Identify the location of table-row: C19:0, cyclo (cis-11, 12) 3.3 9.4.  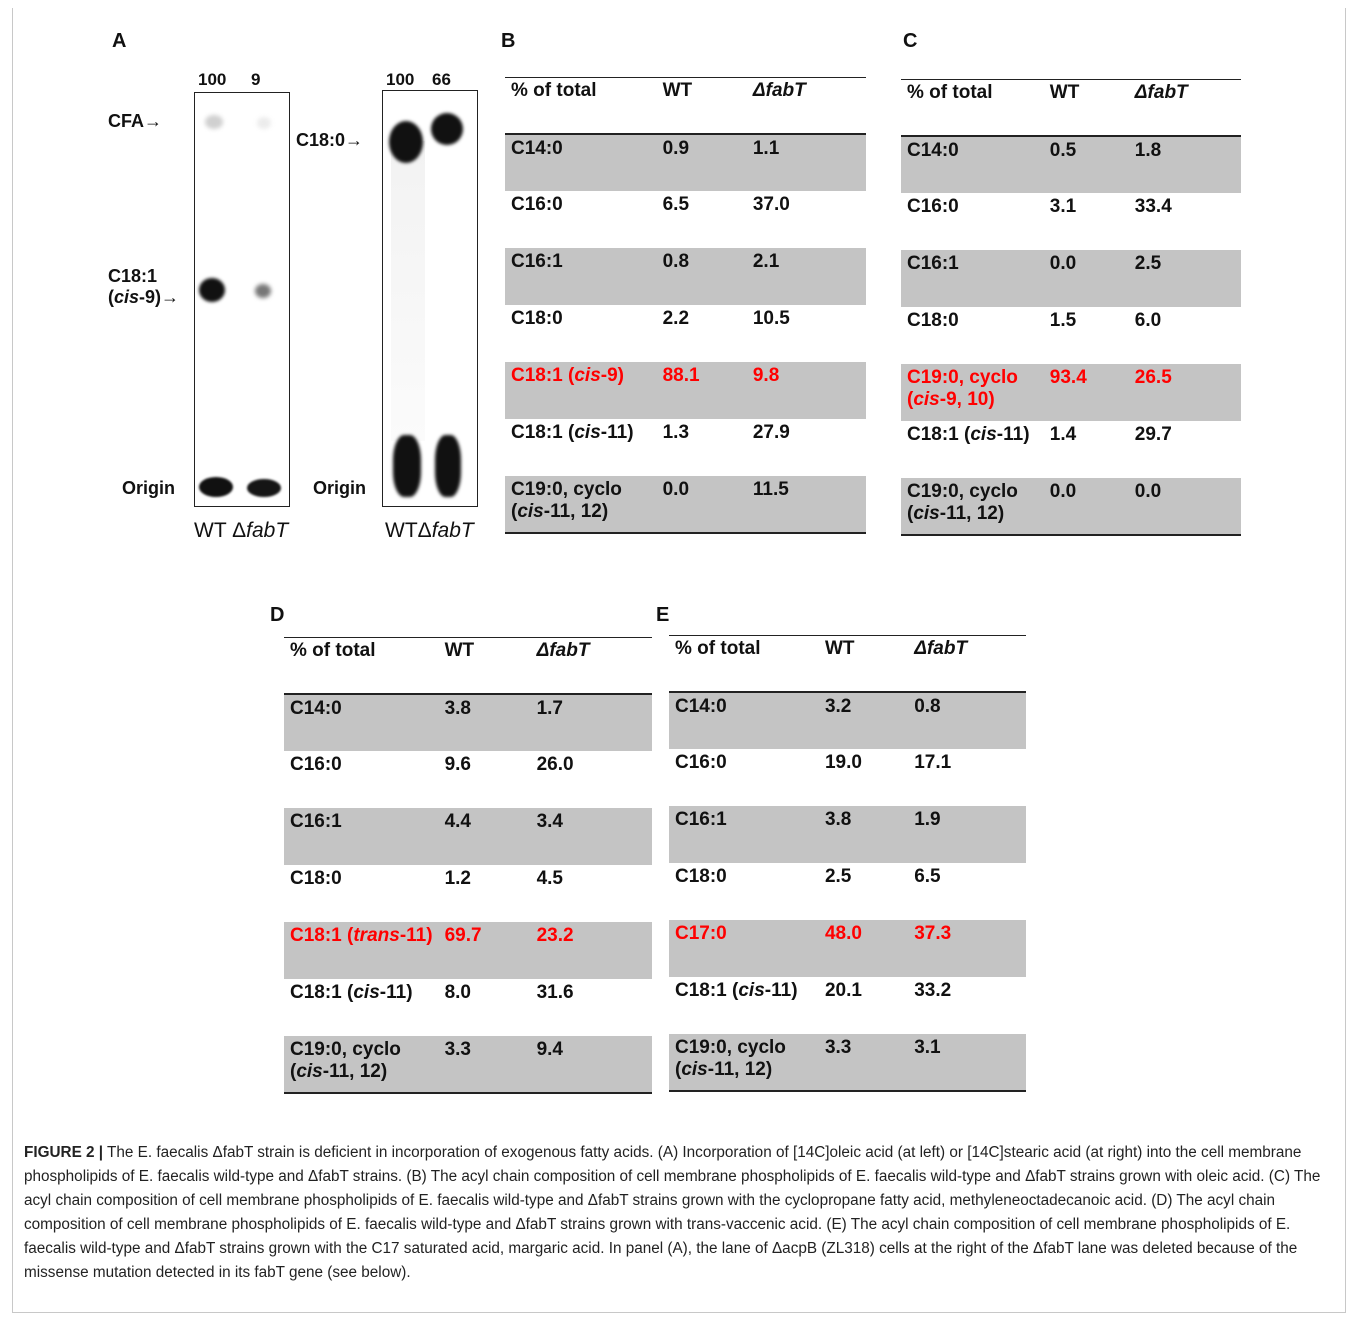
(468, 1064).